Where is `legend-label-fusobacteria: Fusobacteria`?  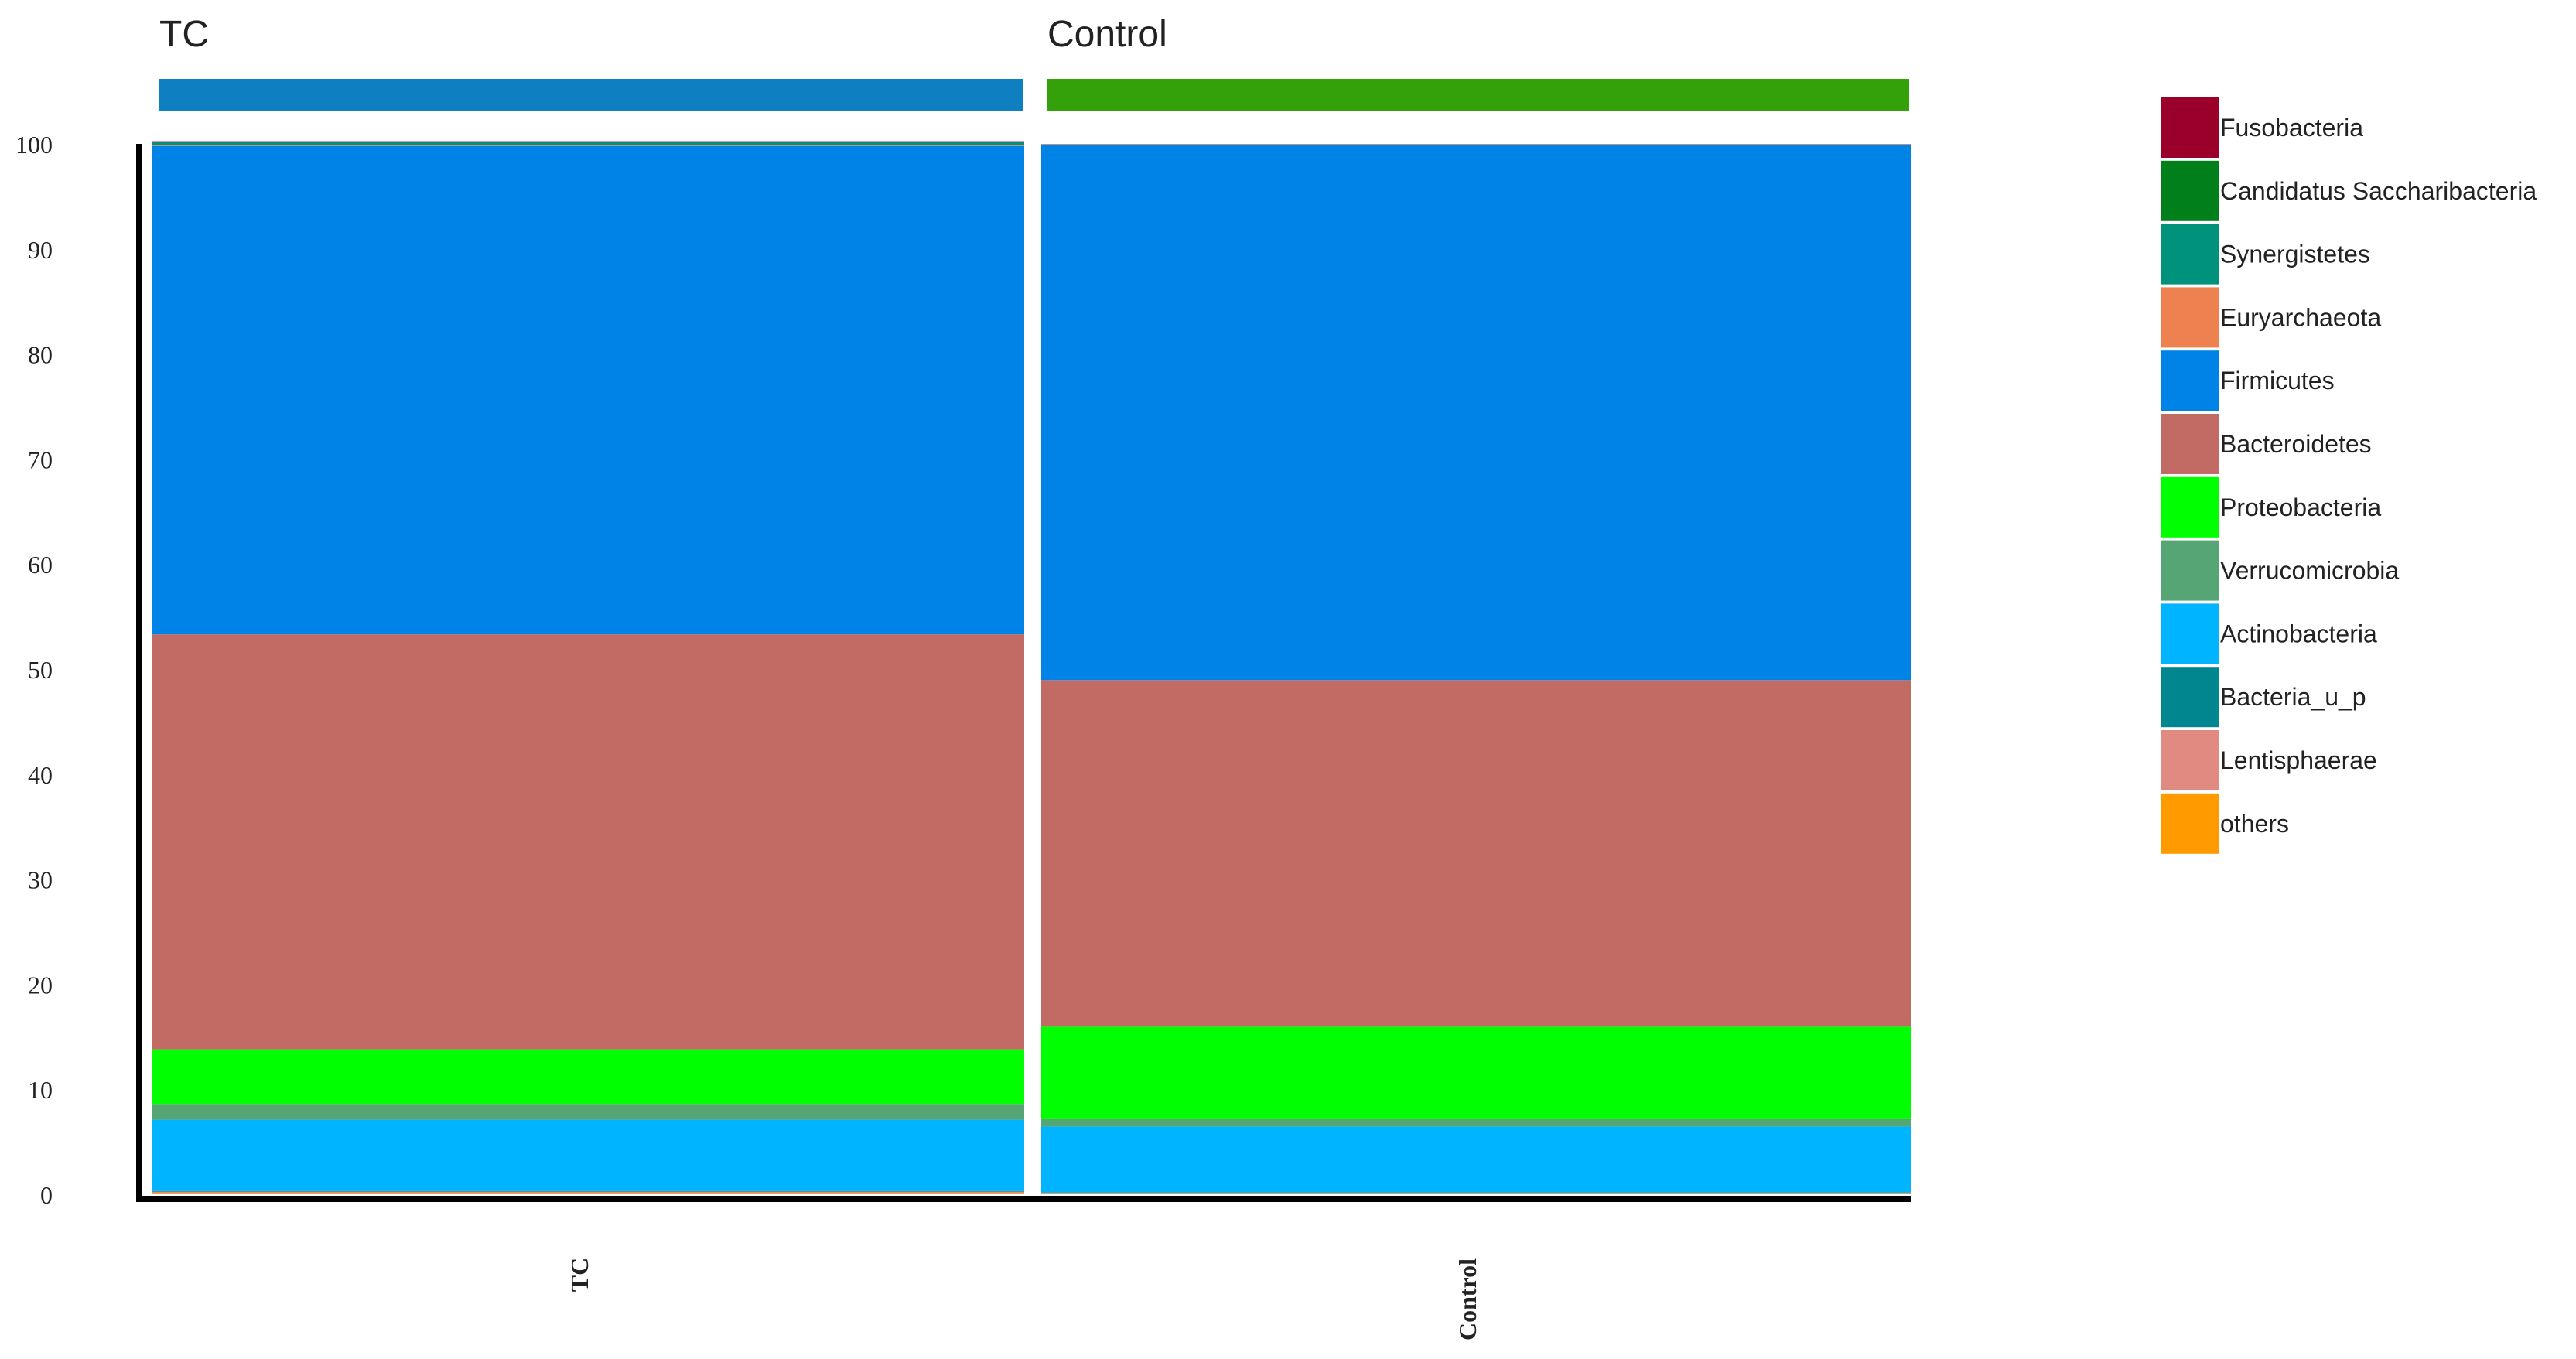
legend-label-fusobacteria: Fusobacteria is located at coordinates (2291, 128).